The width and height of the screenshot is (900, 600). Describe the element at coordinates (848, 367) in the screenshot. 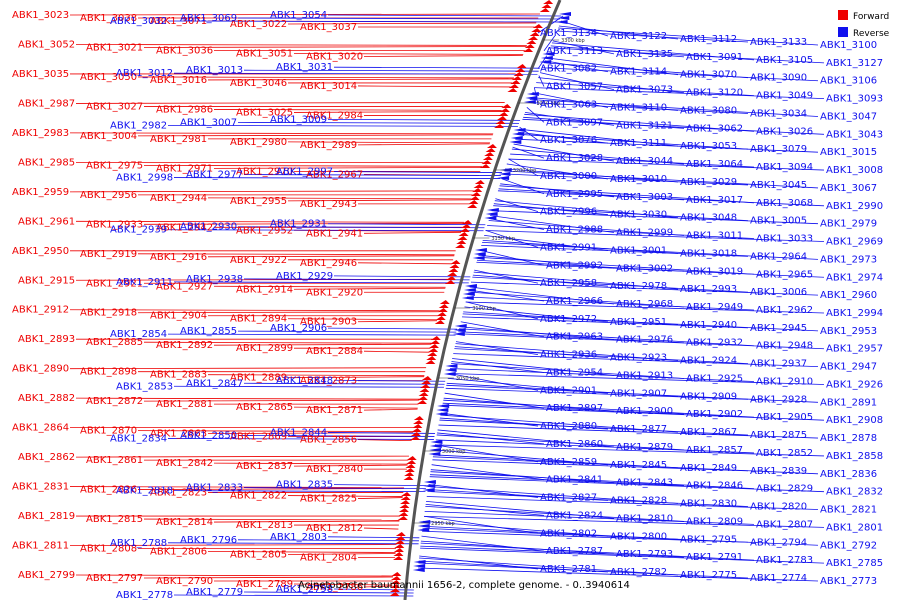

I see `gene-label-reverse: ABK1_2947` at that location.